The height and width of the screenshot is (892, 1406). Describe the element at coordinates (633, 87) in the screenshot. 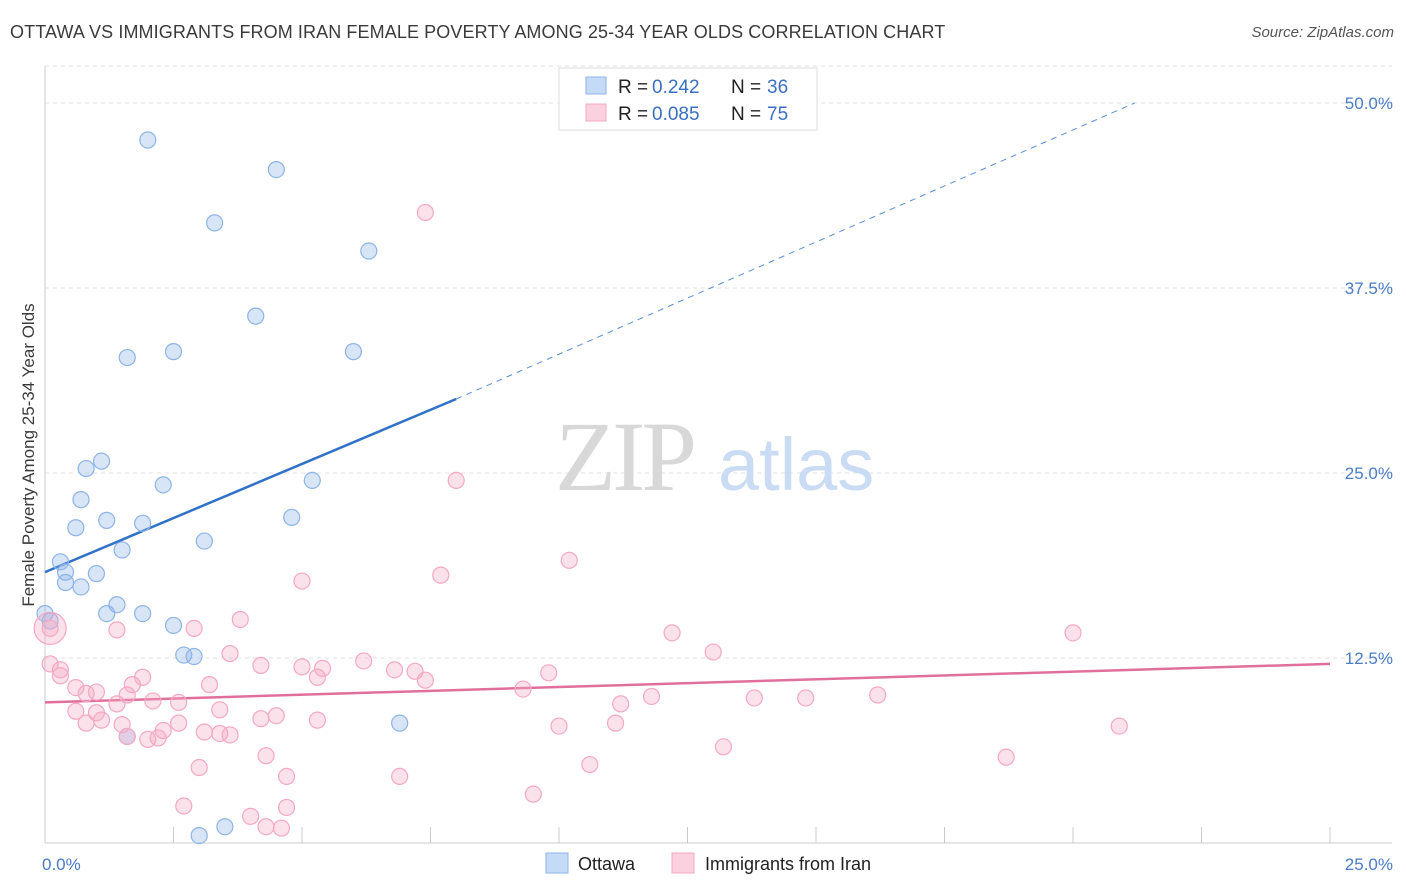

I see `legend-r-label-ottawa: R =` at that location.